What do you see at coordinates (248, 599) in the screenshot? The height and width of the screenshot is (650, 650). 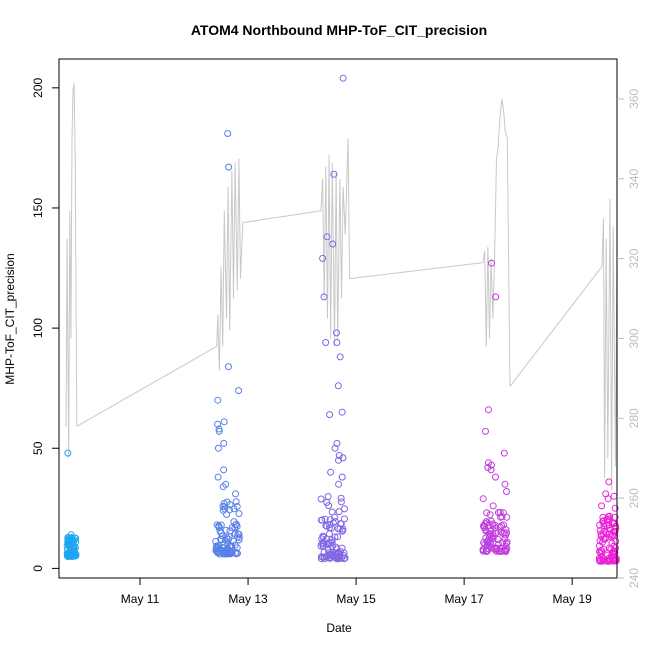 I see `x-tick-label: May 13` at bounding box center [248, 599].